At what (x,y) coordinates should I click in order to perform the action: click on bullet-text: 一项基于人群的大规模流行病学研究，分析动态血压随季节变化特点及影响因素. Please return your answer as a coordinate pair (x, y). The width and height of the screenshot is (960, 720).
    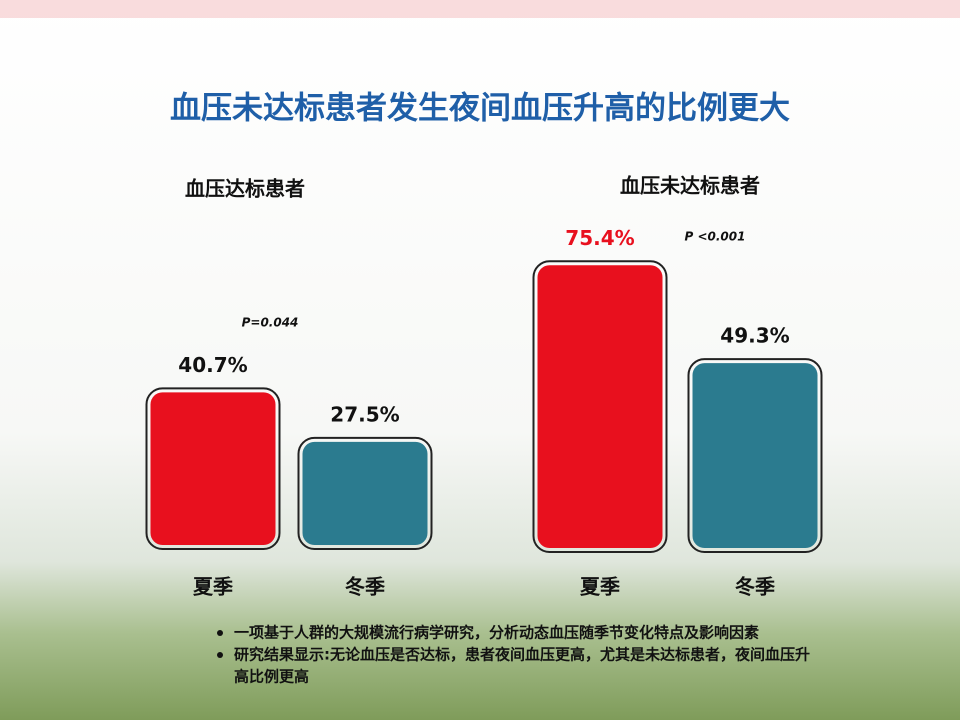
    Looking at the image, I should click on (496, 633).